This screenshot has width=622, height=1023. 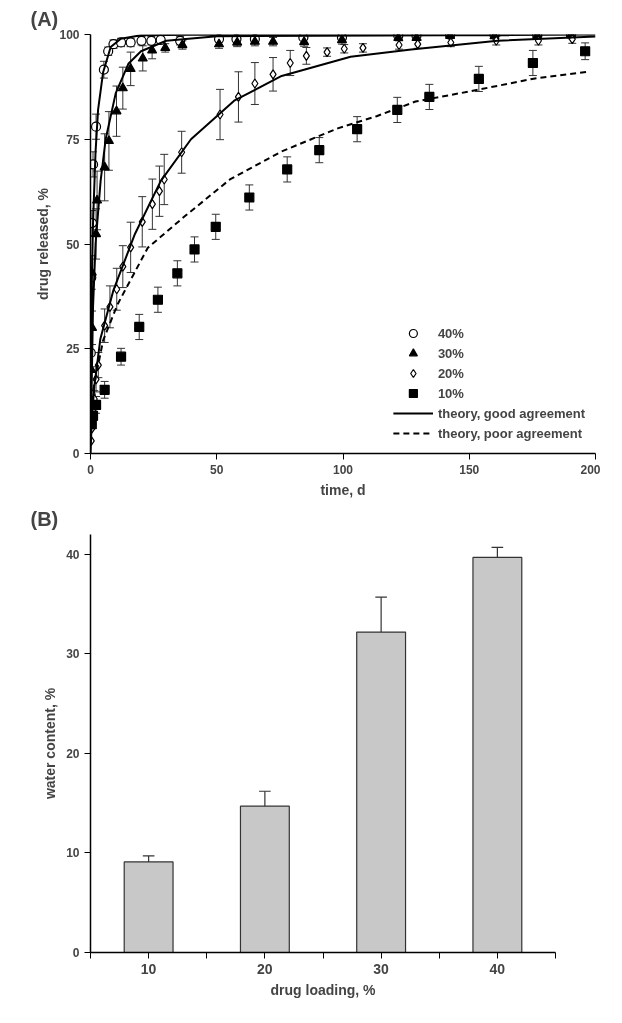 I want to click on x-tick-label: 100, so click(x=343, y=469).